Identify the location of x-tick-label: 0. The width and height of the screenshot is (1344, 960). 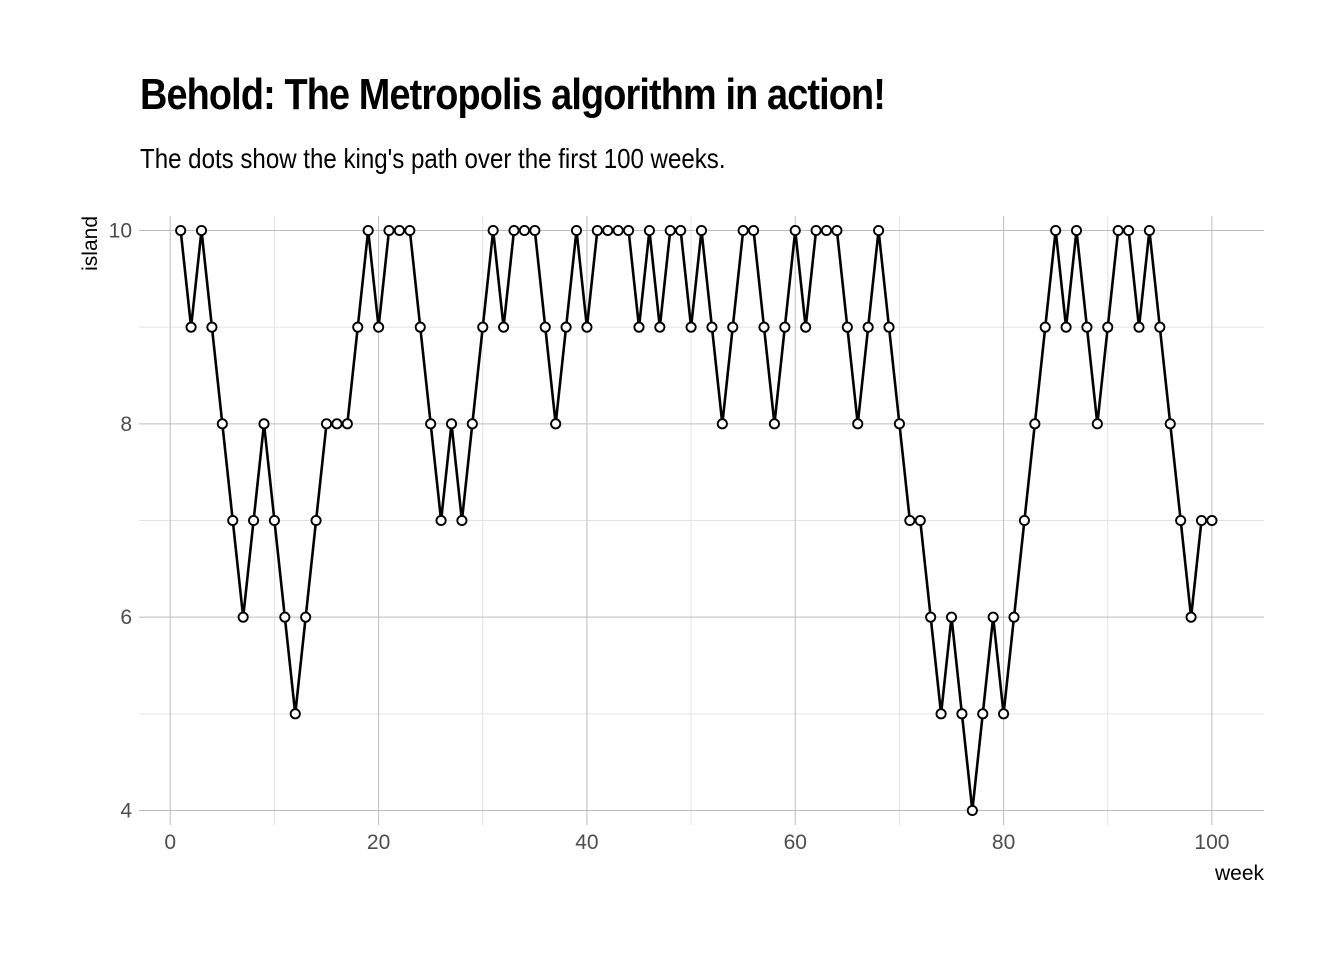
(170, 842).